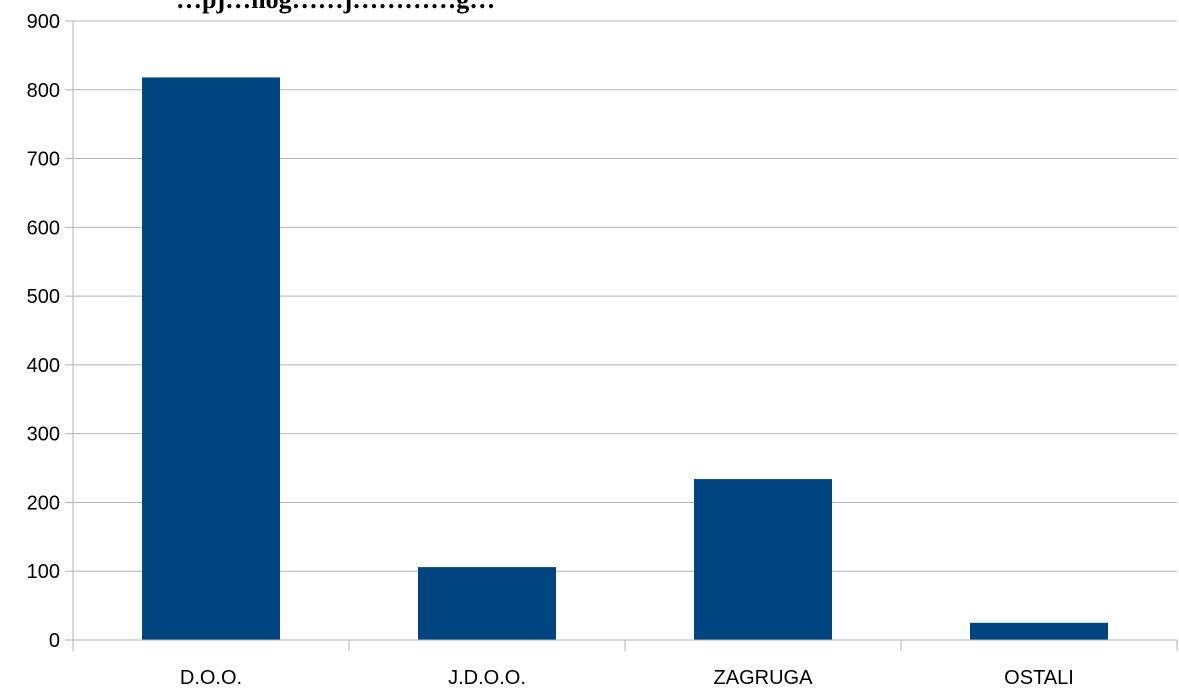 This screenshot has height=689, width=1179. Describe the element at coordinates (43, 160) in the screenshot. I see `y-tick-label: 700` at that location.